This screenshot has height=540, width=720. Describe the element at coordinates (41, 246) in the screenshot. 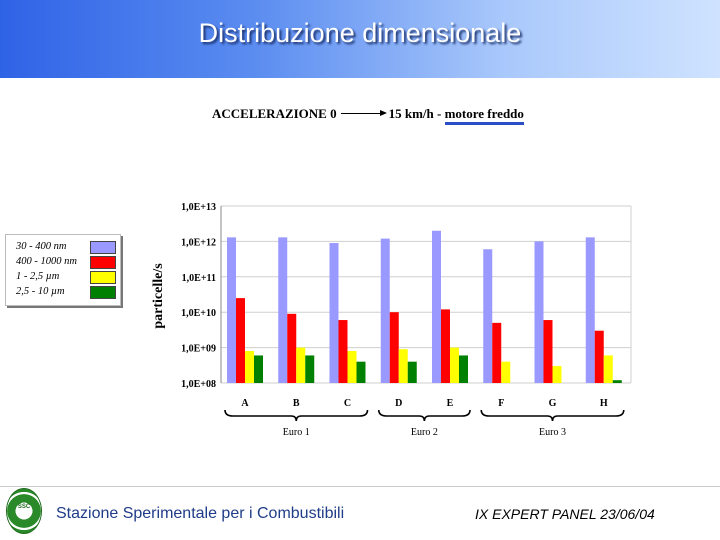

I see `legend-label: 30 - 400 nm` at that location.